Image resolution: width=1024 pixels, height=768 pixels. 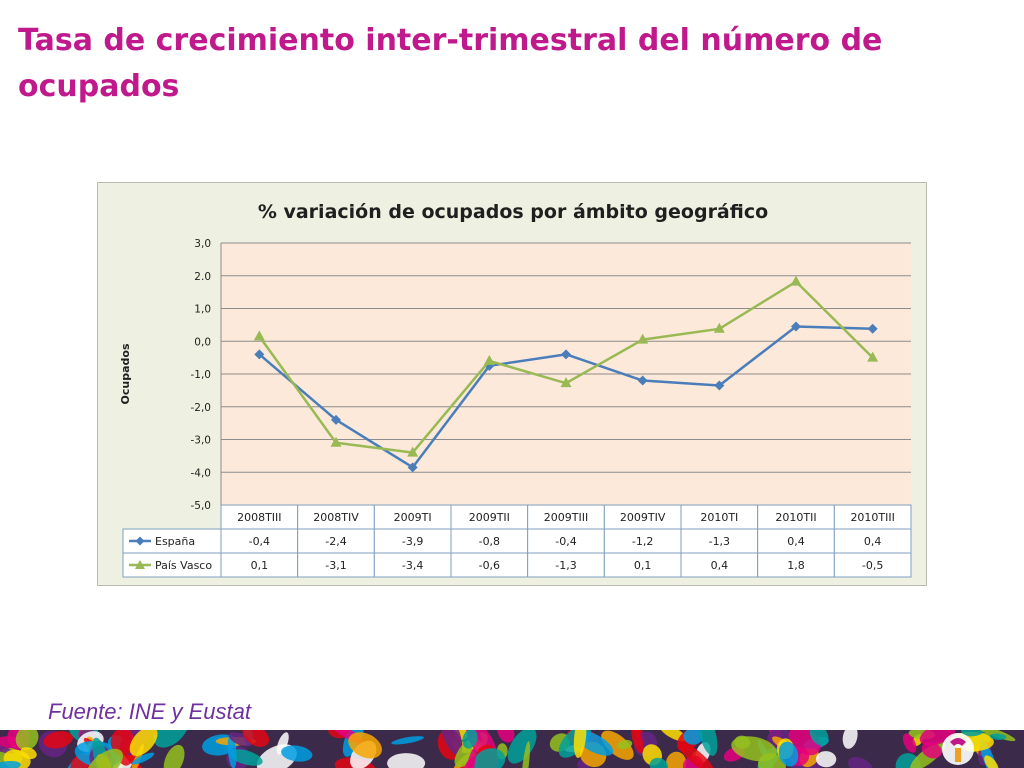 What do you see at coordinates (643, 517) in the screenshot?
I see `x-tick-label: 2009TIV` at bounding box center [643, 517].